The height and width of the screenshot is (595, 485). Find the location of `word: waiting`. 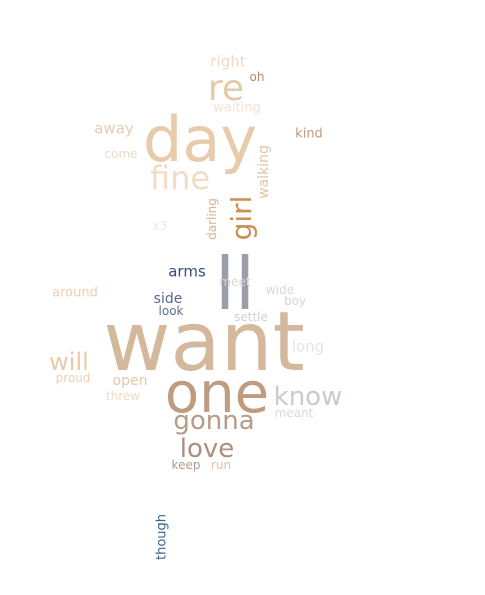

word: waiting is located at coordinates (237, 108).